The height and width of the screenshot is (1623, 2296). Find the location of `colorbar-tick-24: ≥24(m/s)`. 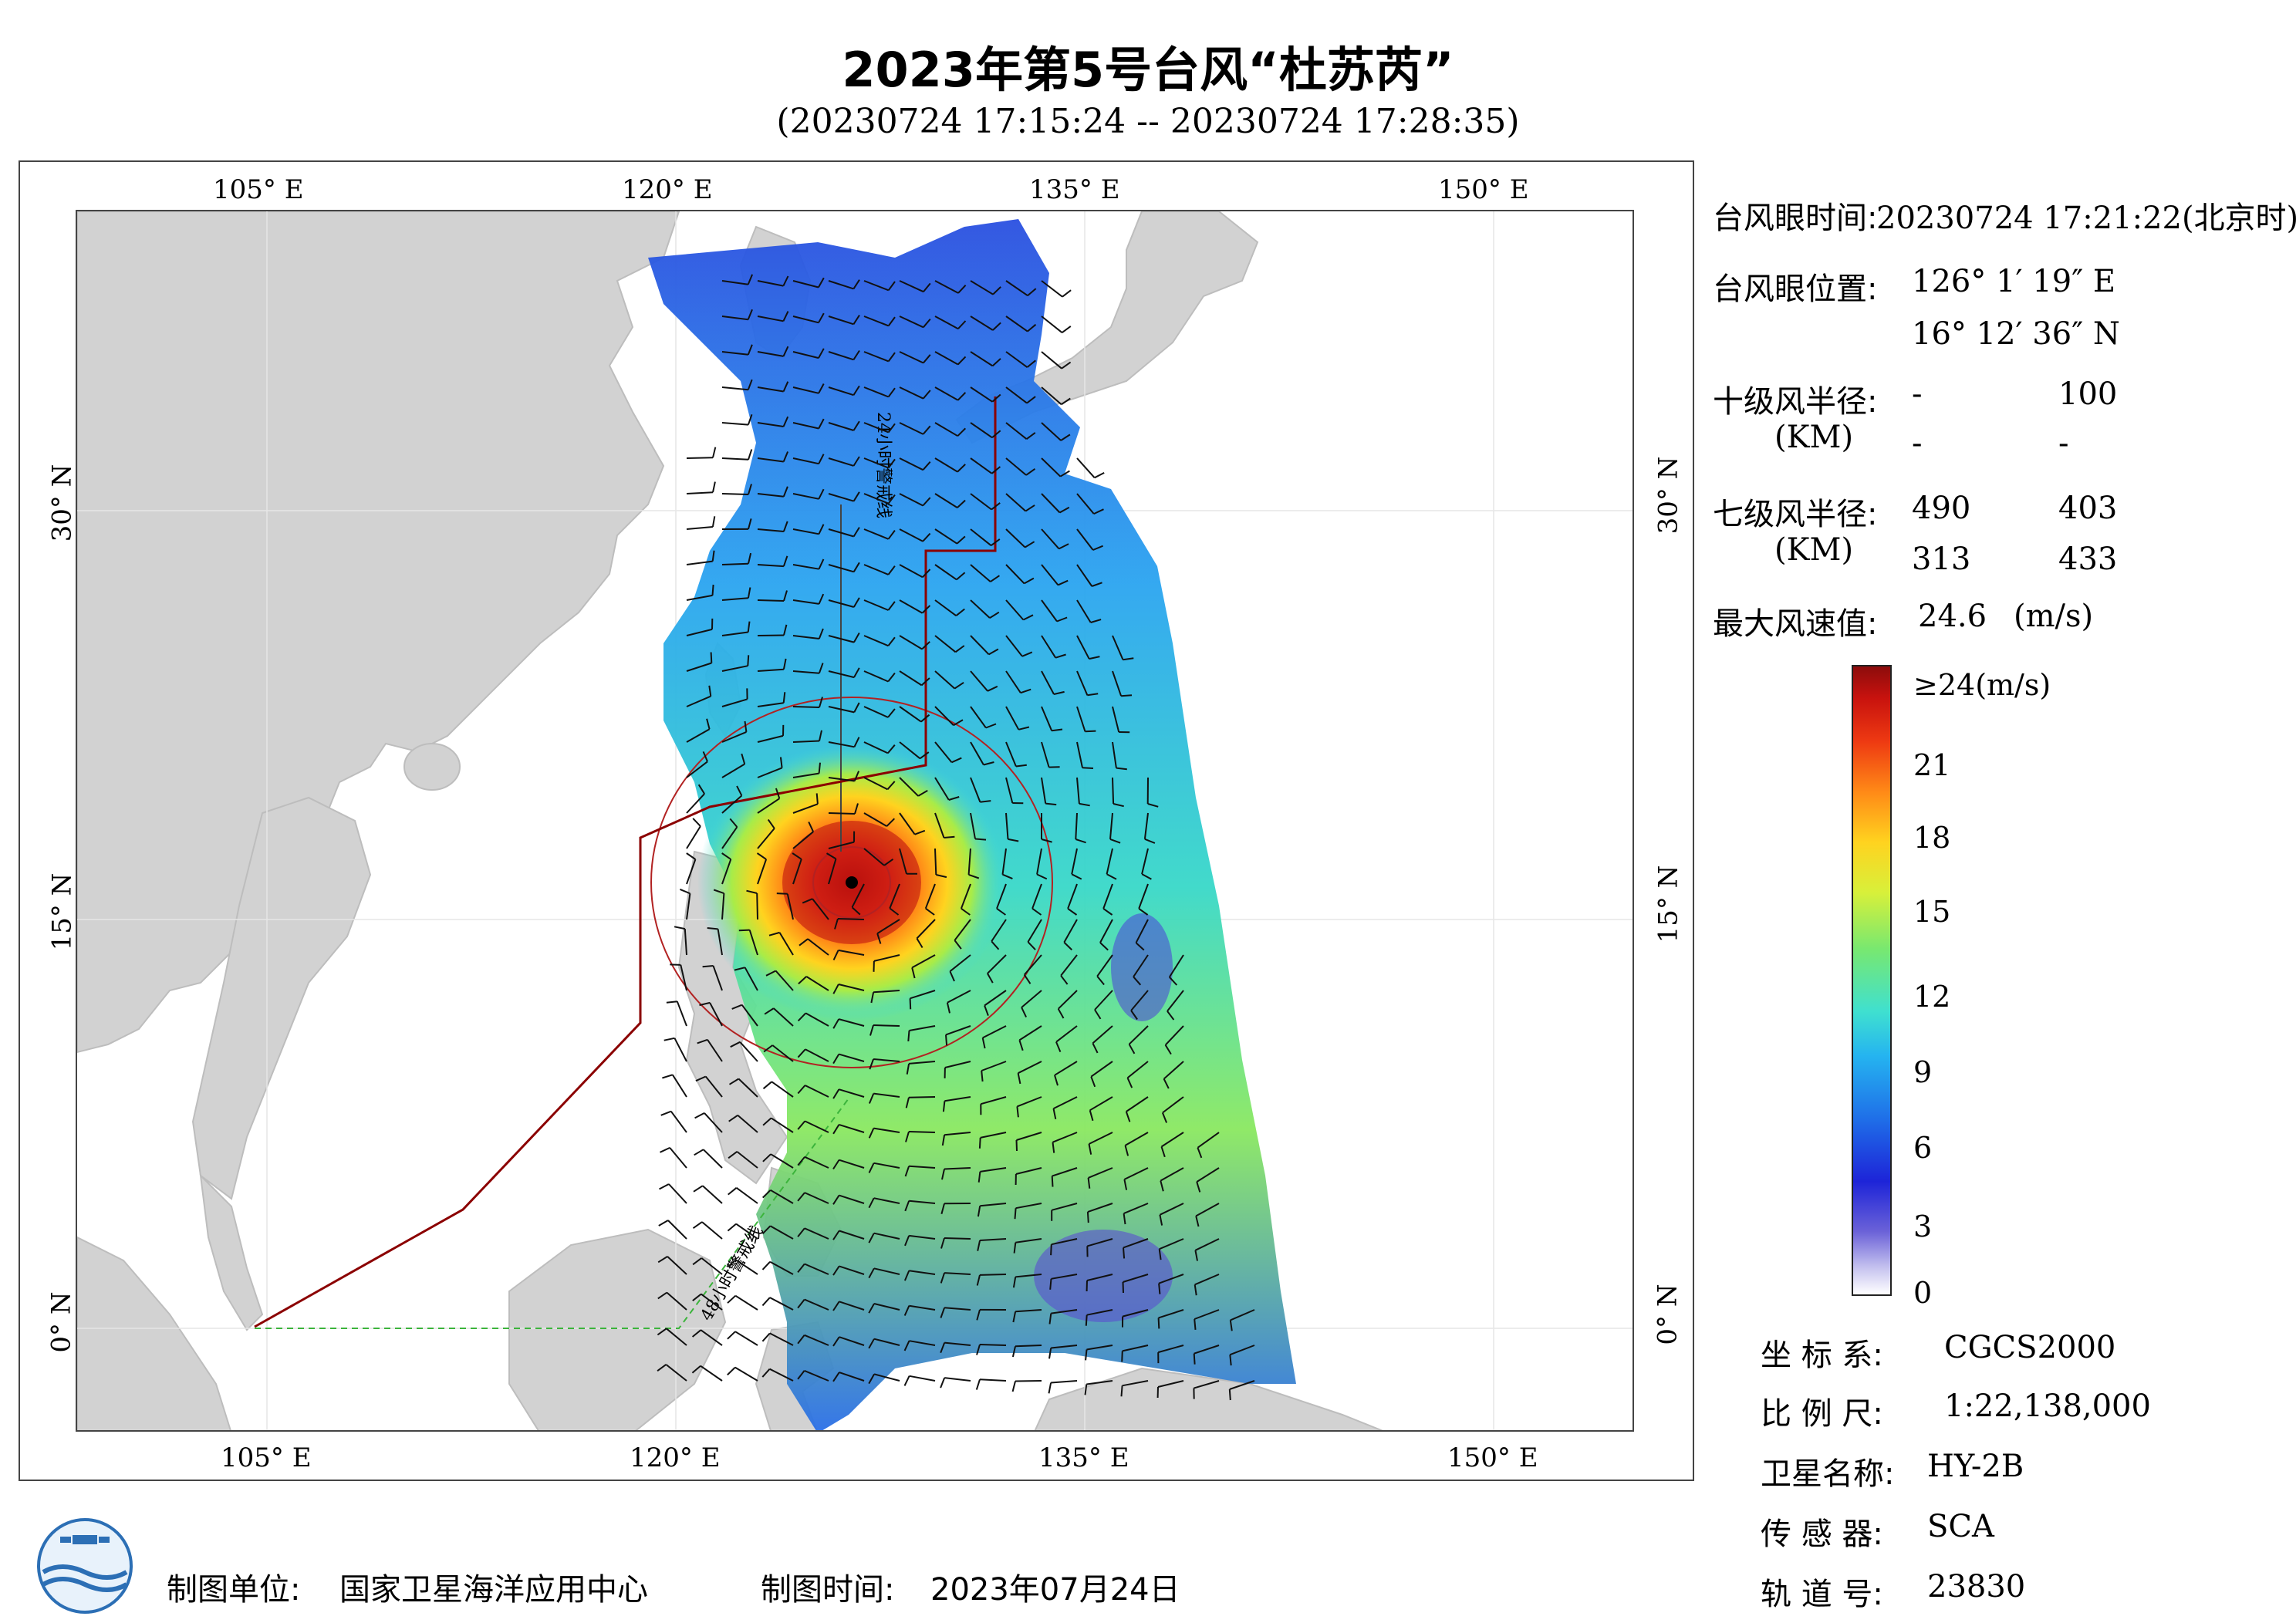

colorbar-tick-24: ≥24(m/s) is located at coordinates (1982, 685).